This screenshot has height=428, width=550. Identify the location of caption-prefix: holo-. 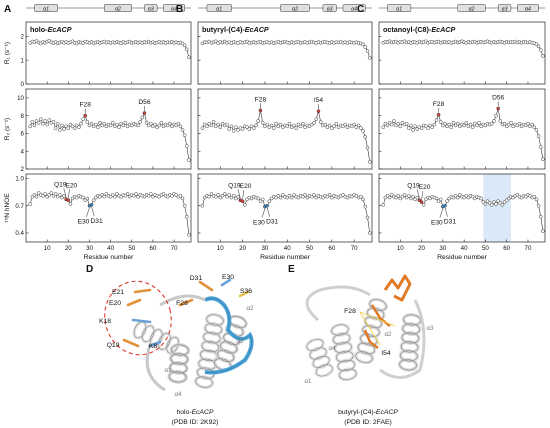
(183, 412).